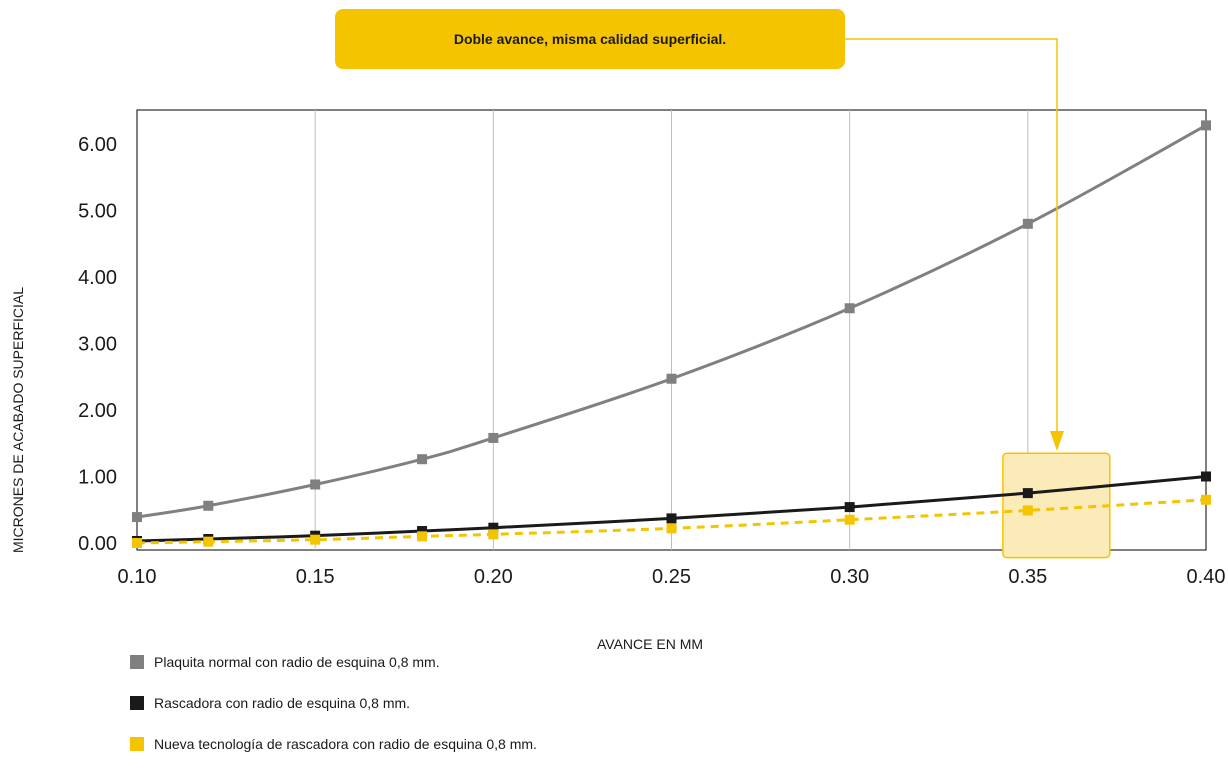 This screenshot has width=1228, height=775. Describe the element at coordinates (18, 420) in the screenshot. I see `y-axis-label: MICRONES DE ACABADO SUPERFICIAL` at that location.